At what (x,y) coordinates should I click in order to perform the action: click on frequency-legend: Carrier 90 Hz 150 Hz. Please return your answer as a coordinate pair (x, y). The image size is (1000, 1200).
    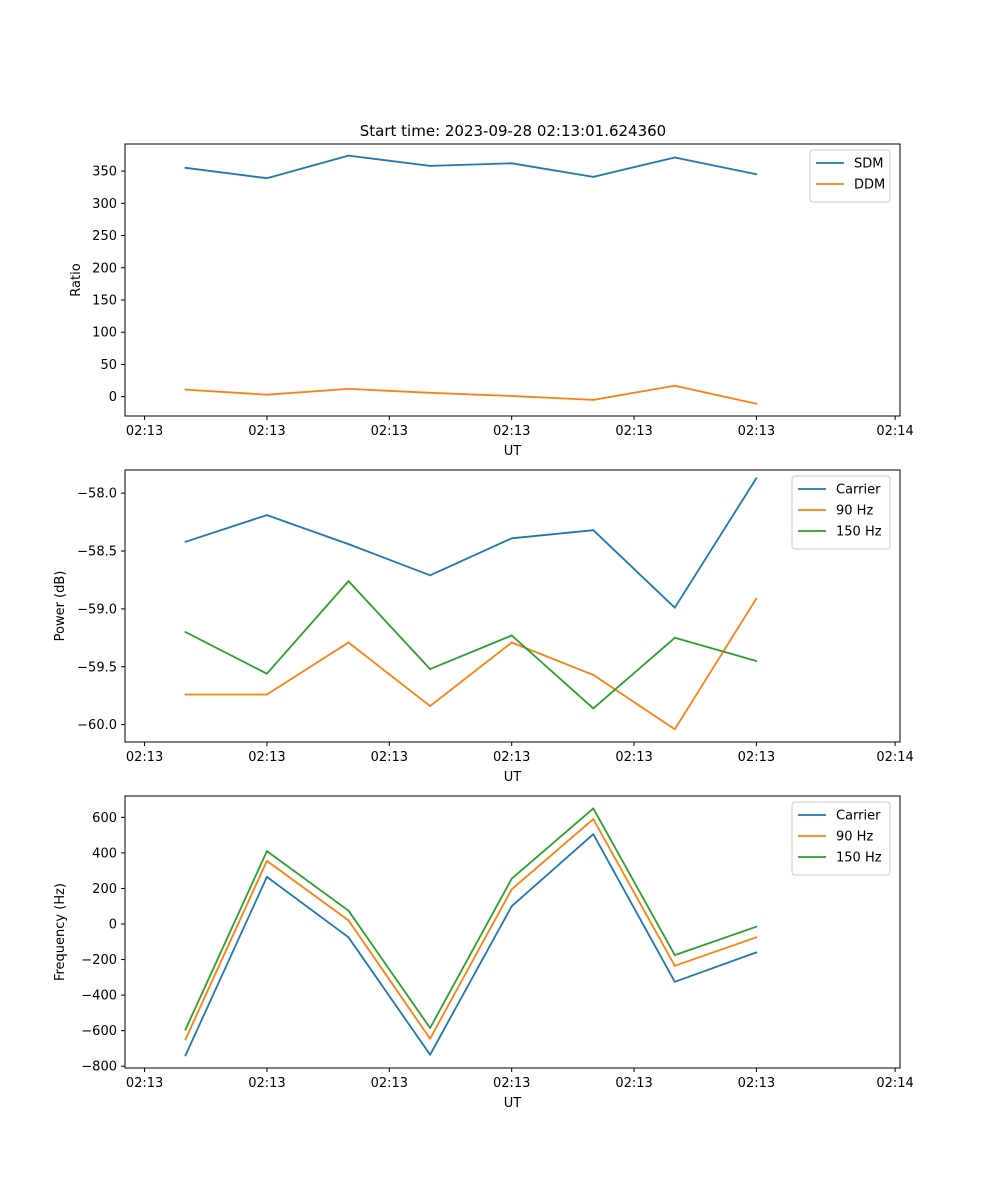
    Looking at the image, I should click on (841, 838).